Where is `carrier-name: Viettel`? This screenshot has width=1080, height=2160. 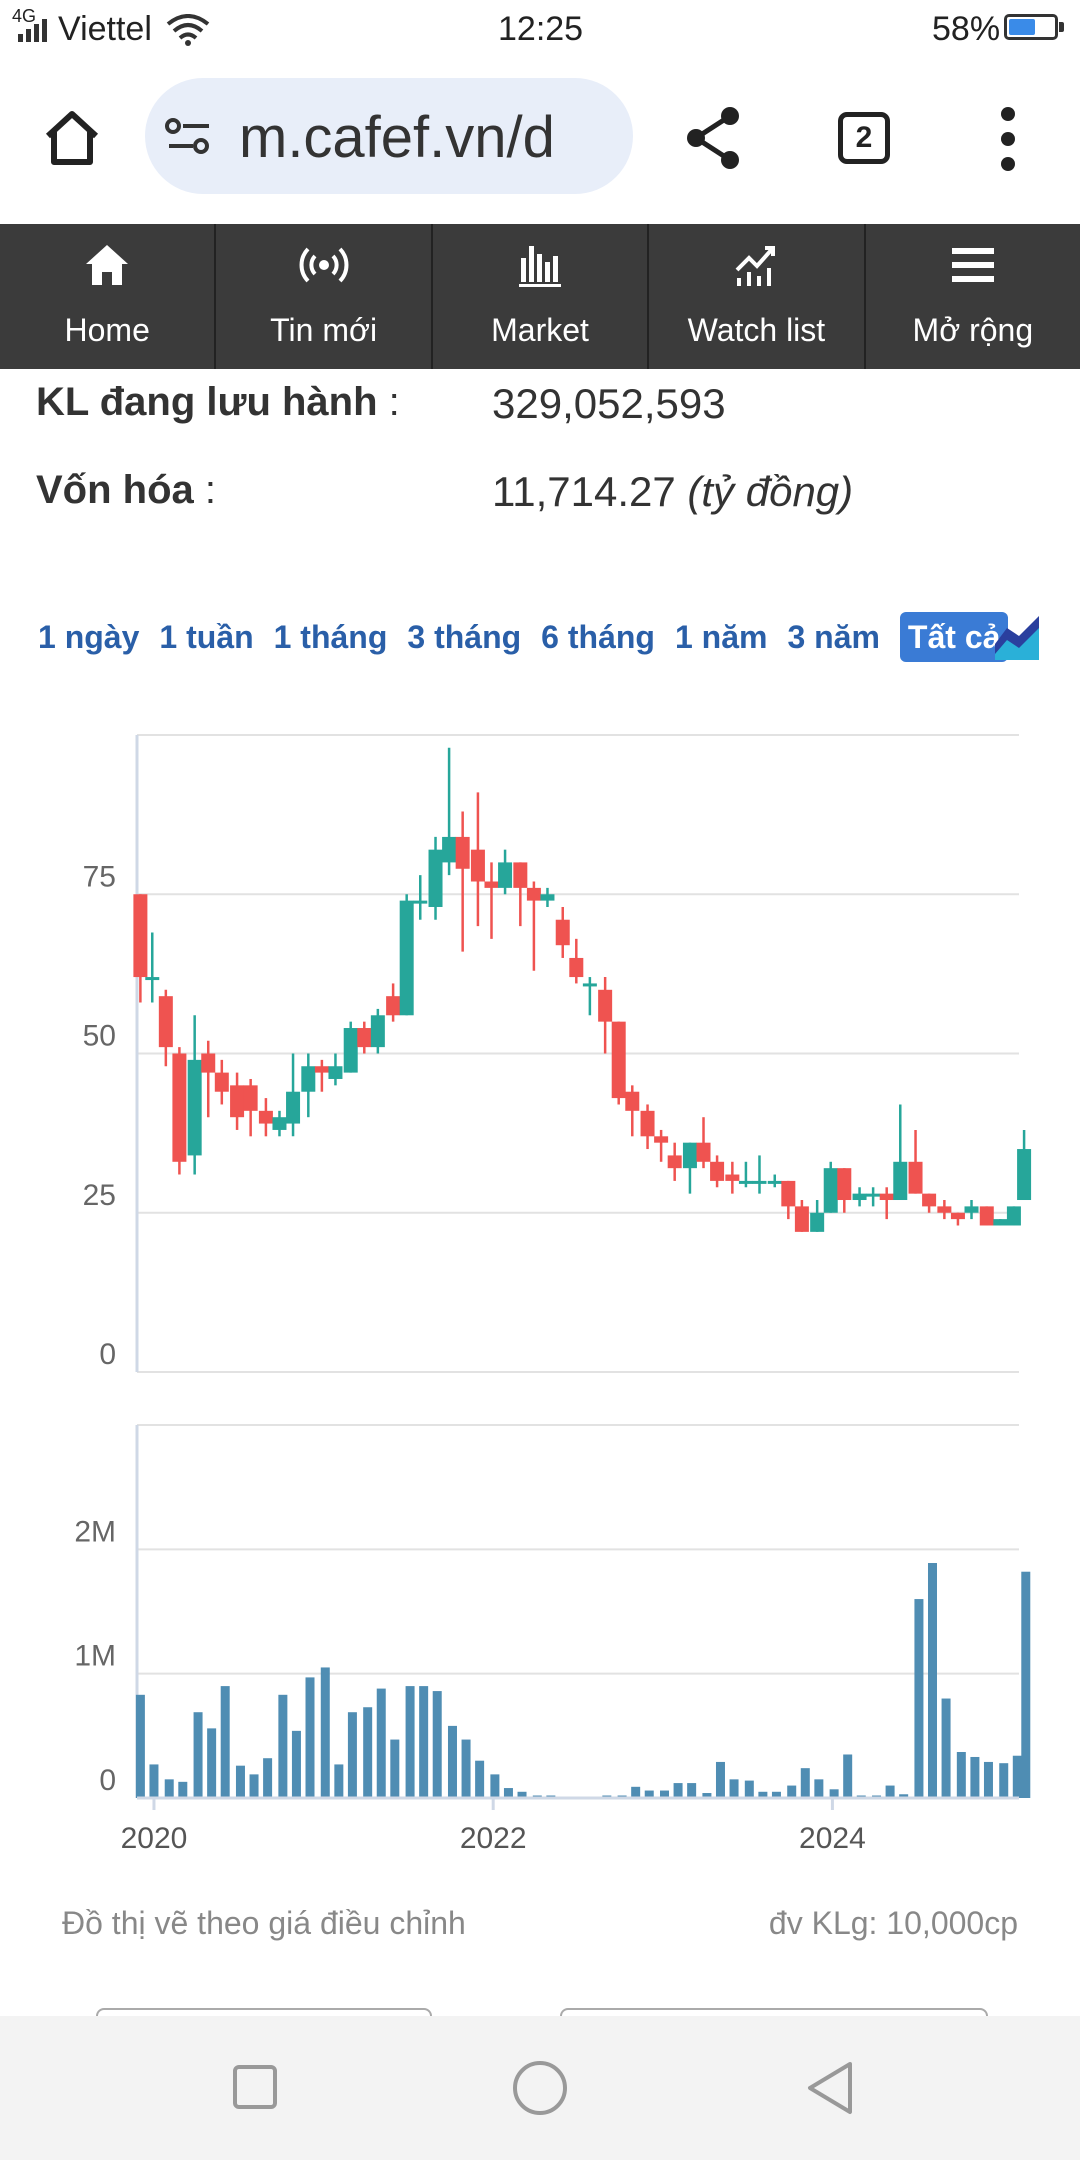 carrier-name: Viettel is located at coordinates (105, 29).